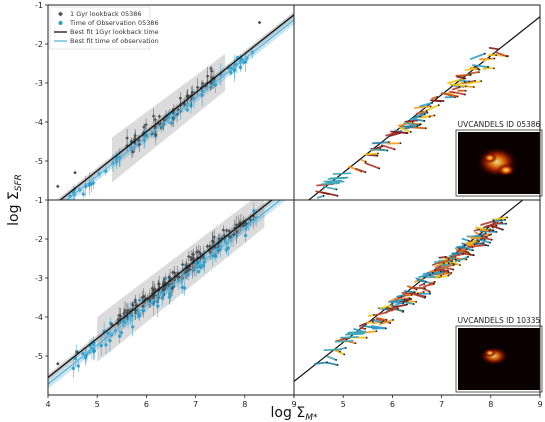  I want to click on x-tick-label: 6, so click(392, 404).